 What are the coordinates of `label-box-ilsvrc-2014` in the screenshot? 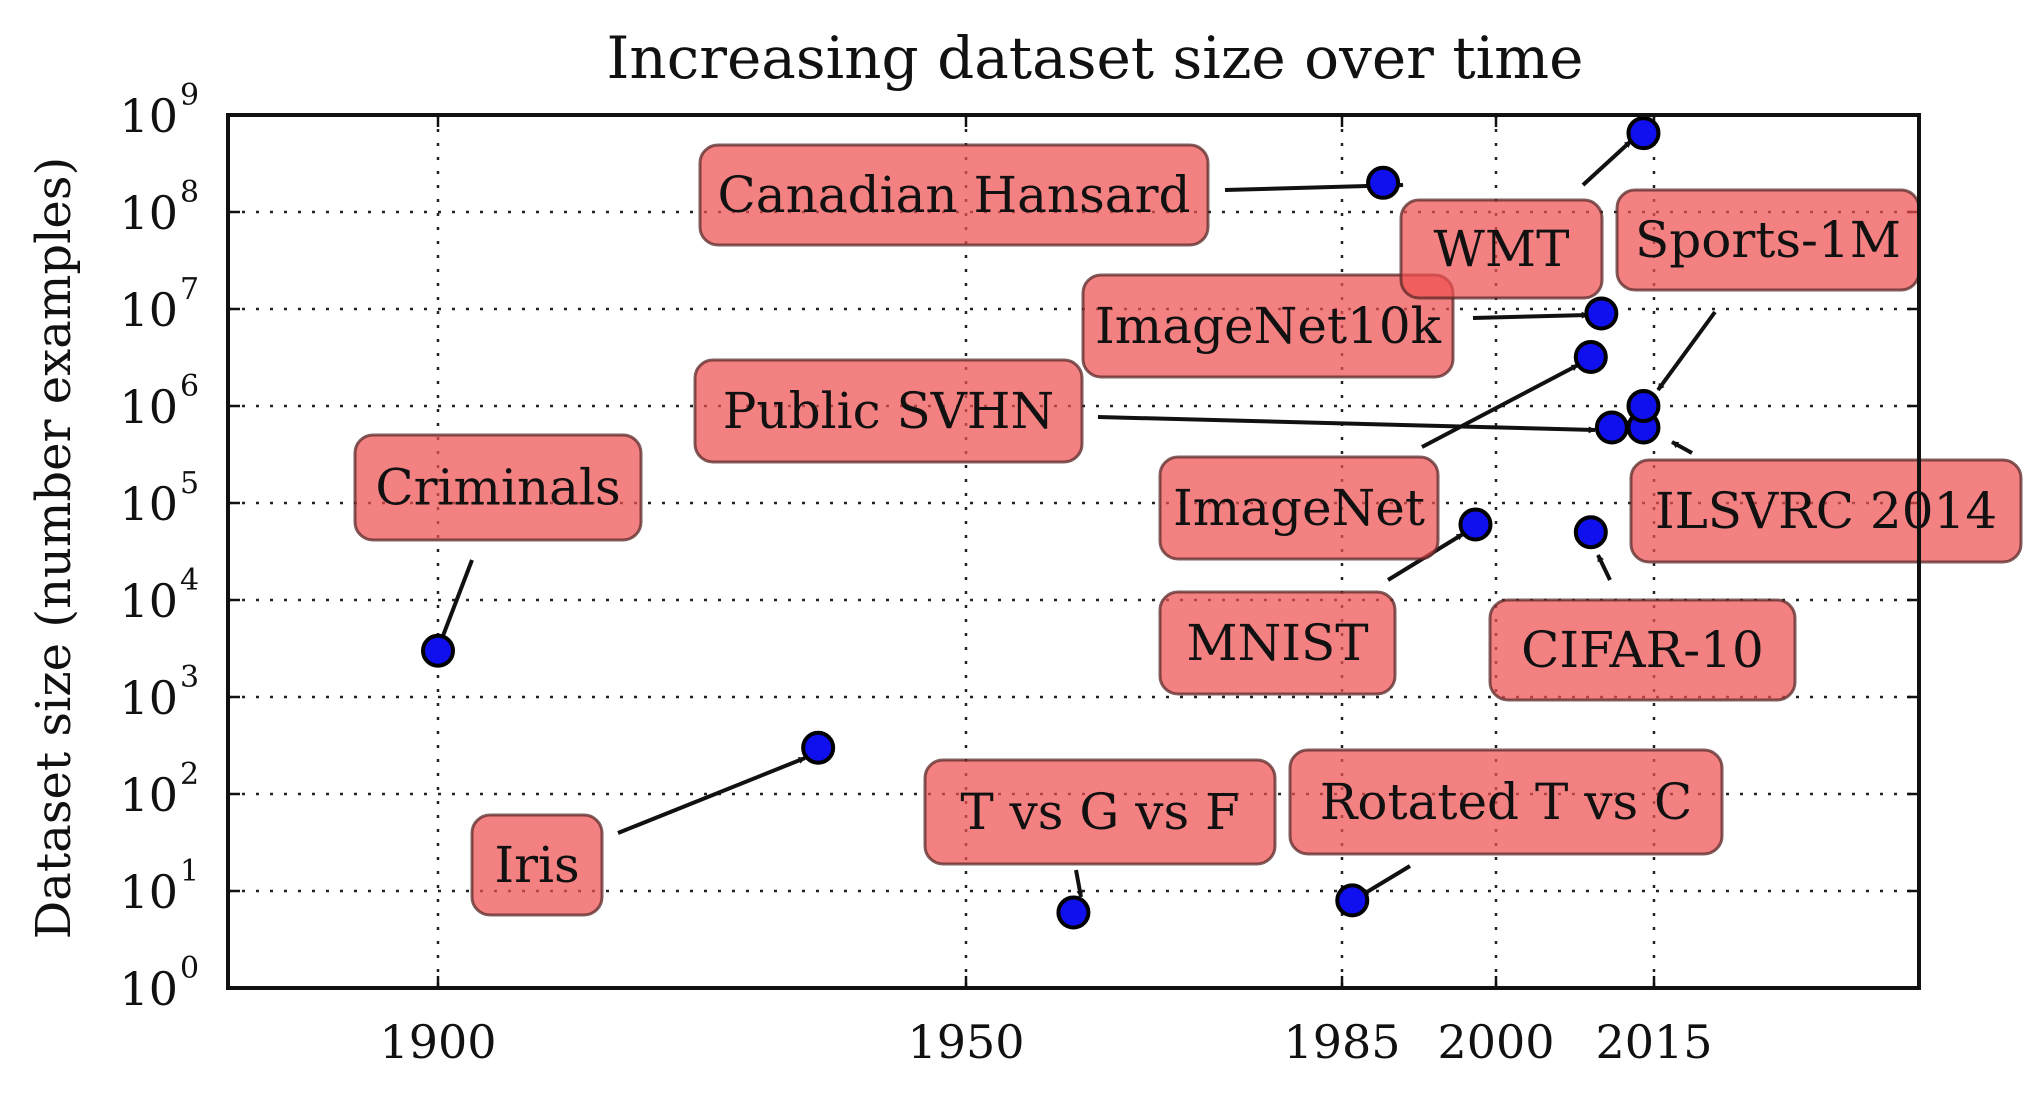 It's located at (1826, 511).